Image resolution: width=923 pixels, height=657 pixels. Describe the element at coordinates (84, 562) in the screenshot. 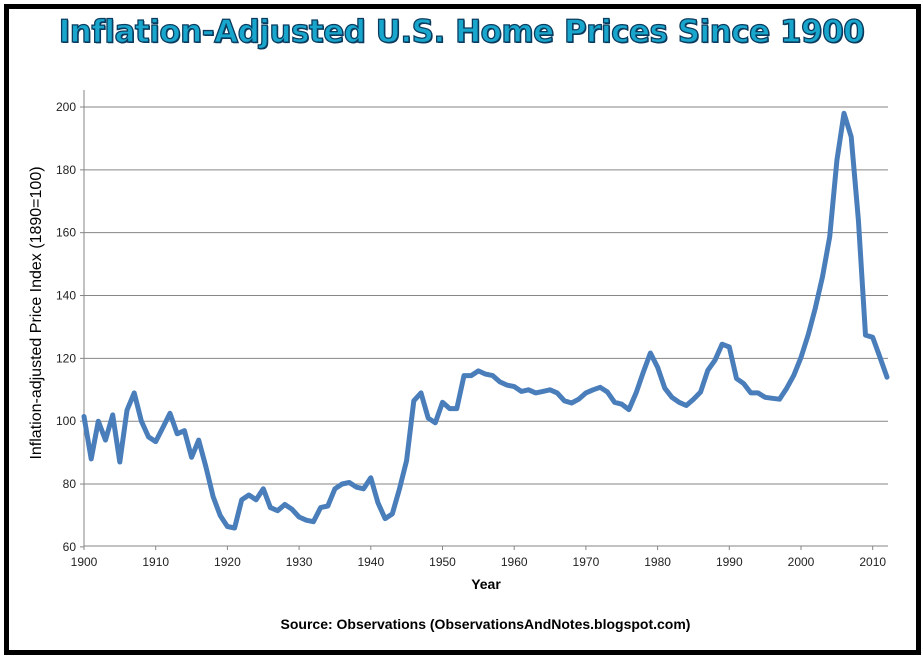

I see `x-tick-label: 1900` at that location.